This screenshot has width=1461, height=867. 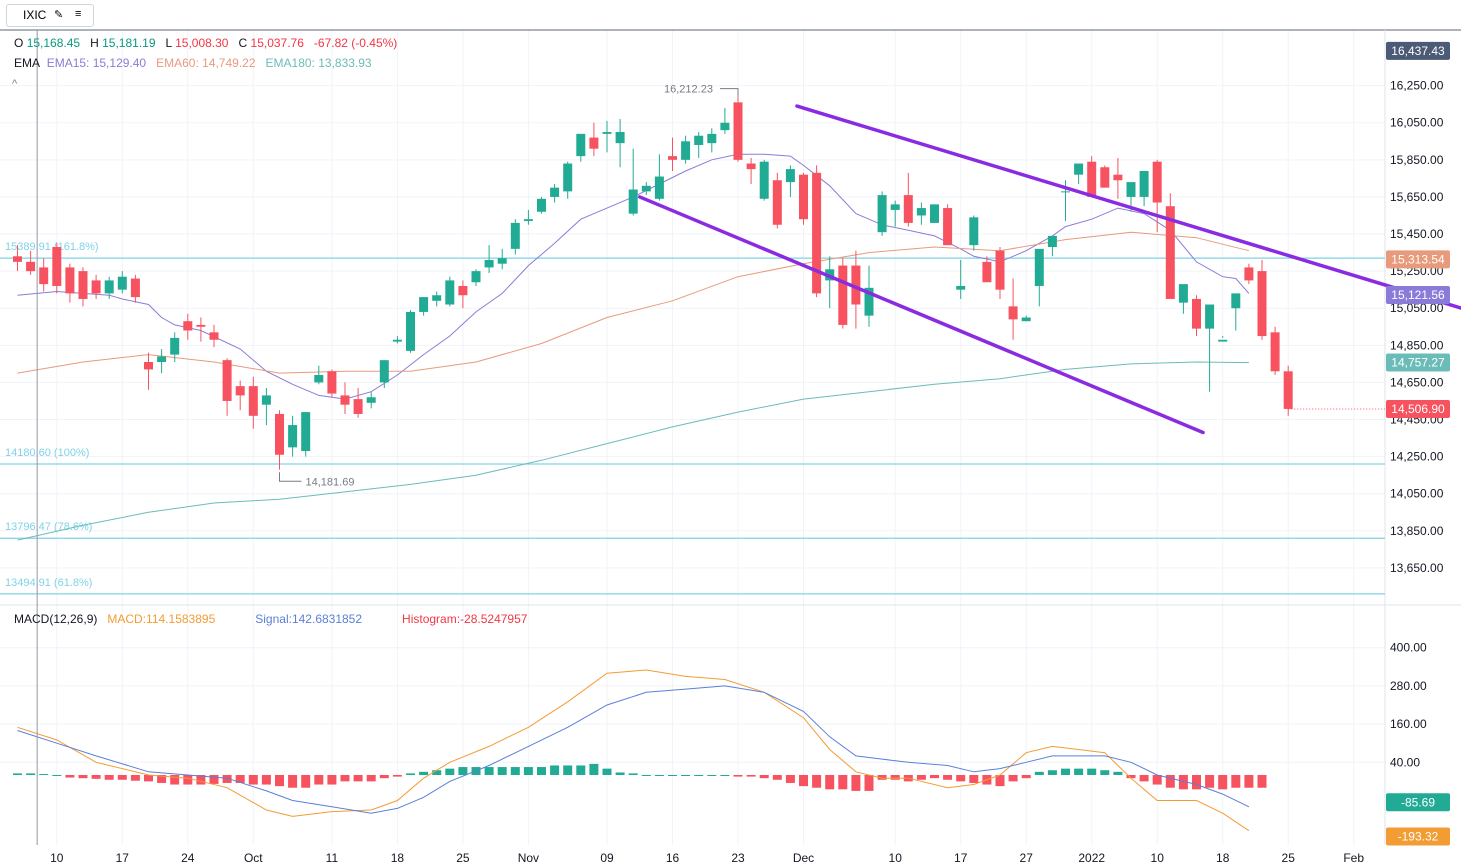 What do you see at coordinates (330, 482) in the screenshot?
I see `low-marker-label: 14,181.69` at bounding box center [330, 482].